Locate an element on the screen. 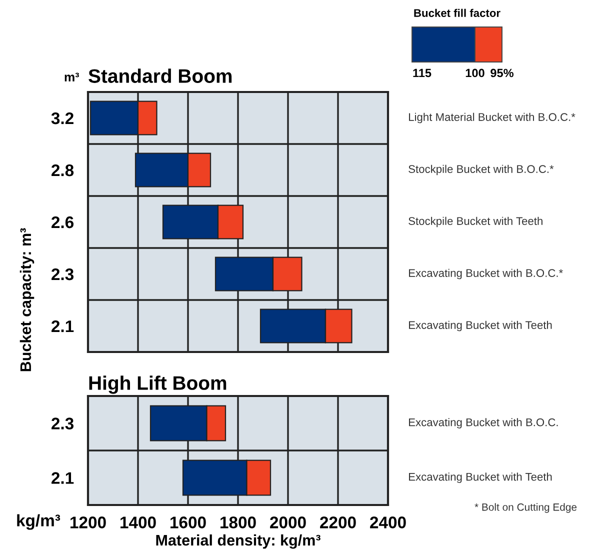 This screenshot has height=552, width=592. text: kg/m³ is located at coordinates (38, 522).